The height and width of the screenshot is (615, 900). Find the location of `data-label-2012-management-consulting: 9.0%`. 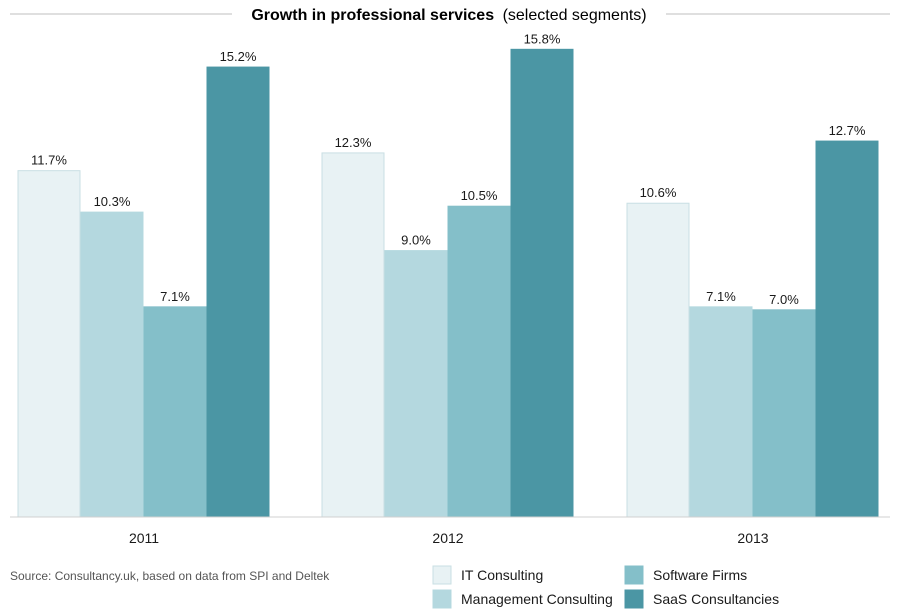

data-label-2012-management-consulting: 9.0% is located at coordinates (416, 240).